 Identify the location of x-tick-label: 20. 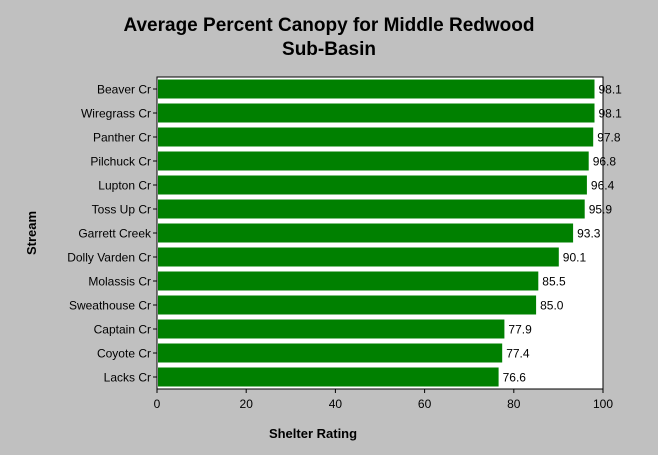
(247, 404).